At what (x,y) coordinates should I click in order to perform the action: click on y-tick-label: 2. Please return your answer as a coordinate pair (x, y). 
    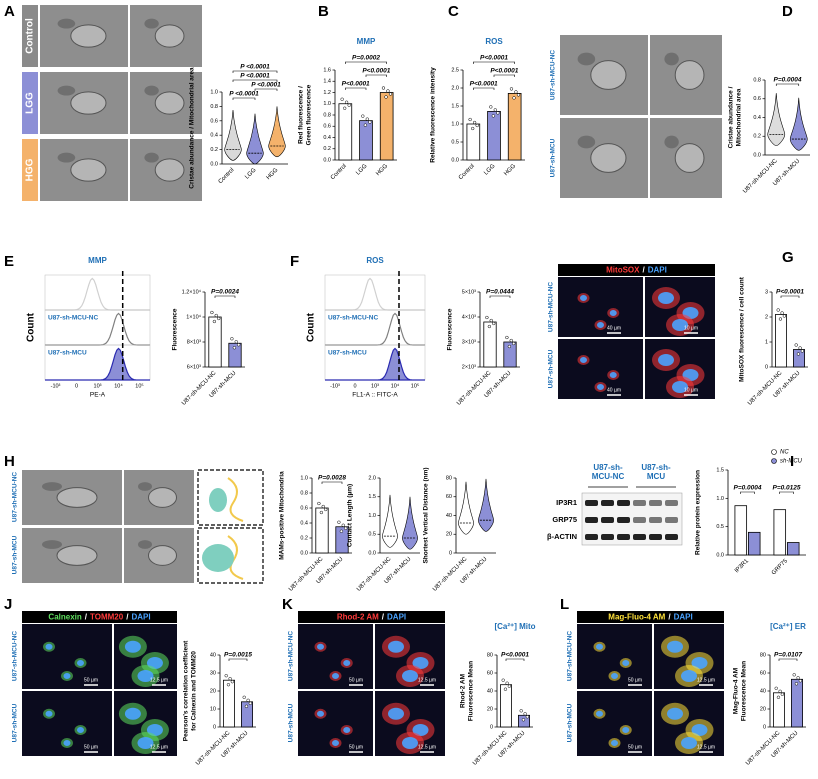
    Looking at the image, I should click on (766, 317).